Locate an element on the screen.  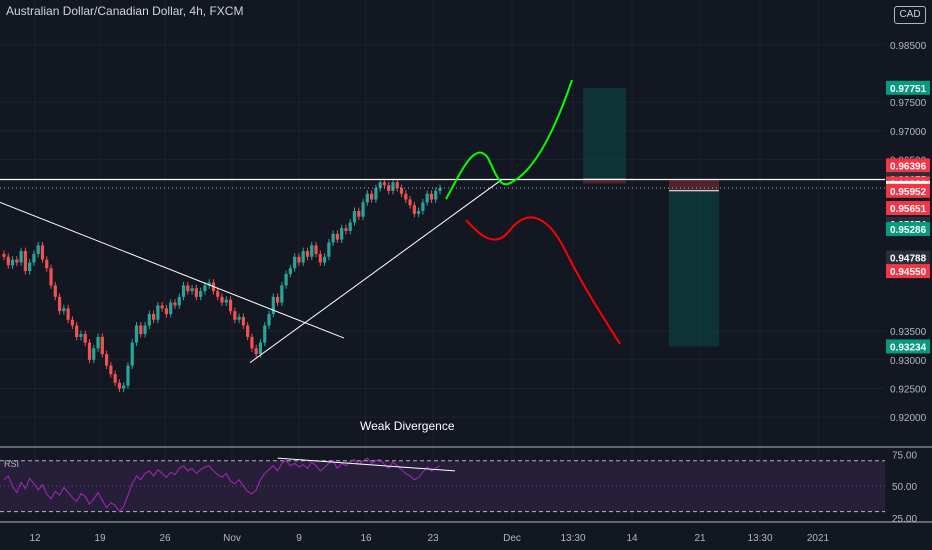
divergence-annotation: Weak Divergence is located at coordinates (407, 426).